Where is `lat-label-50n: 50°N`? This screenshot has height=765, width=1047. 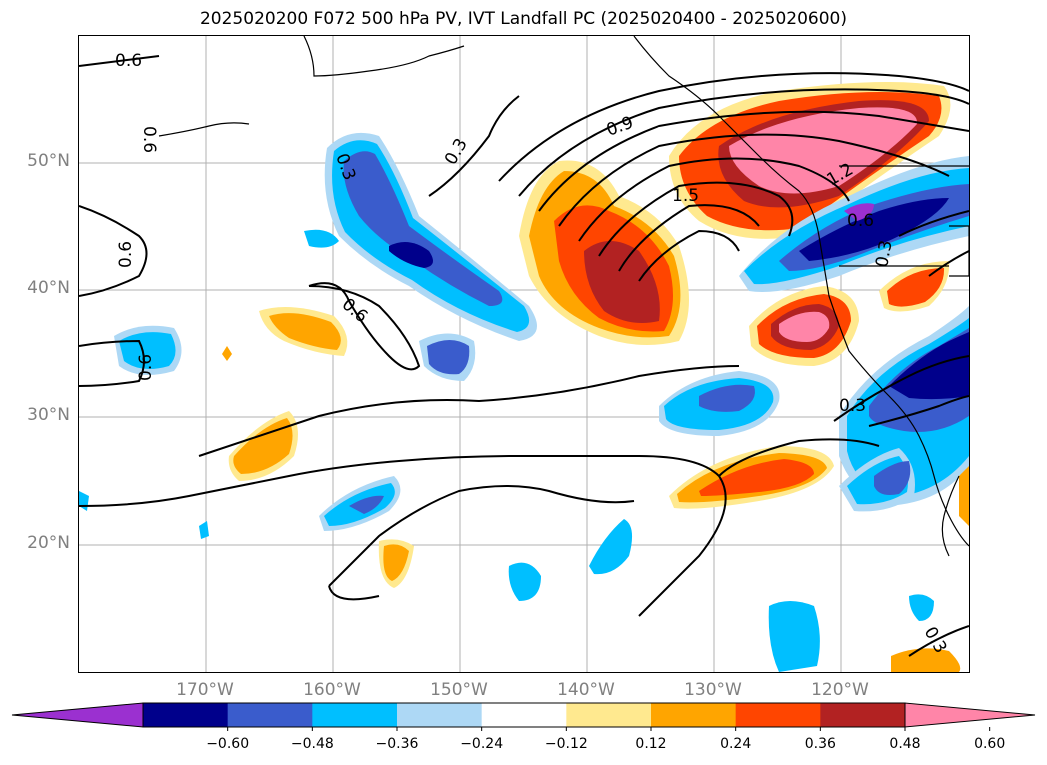 lat-label-50n: 50°N is located at coordinates (48, 161).